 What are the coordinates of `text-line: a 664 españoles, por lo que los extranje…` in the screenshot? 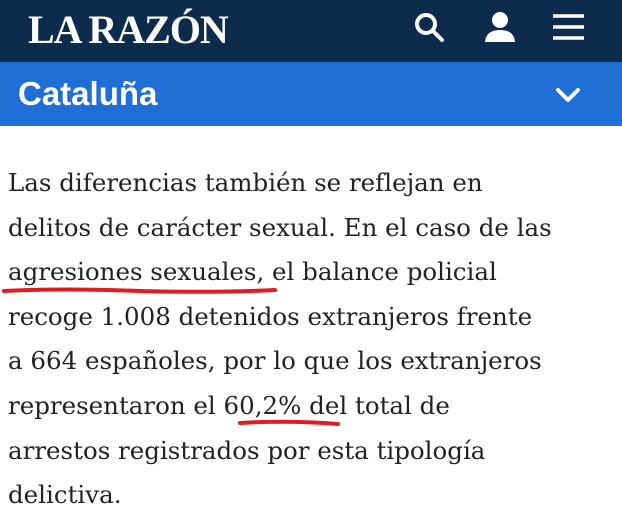 It's located at (275, 361).